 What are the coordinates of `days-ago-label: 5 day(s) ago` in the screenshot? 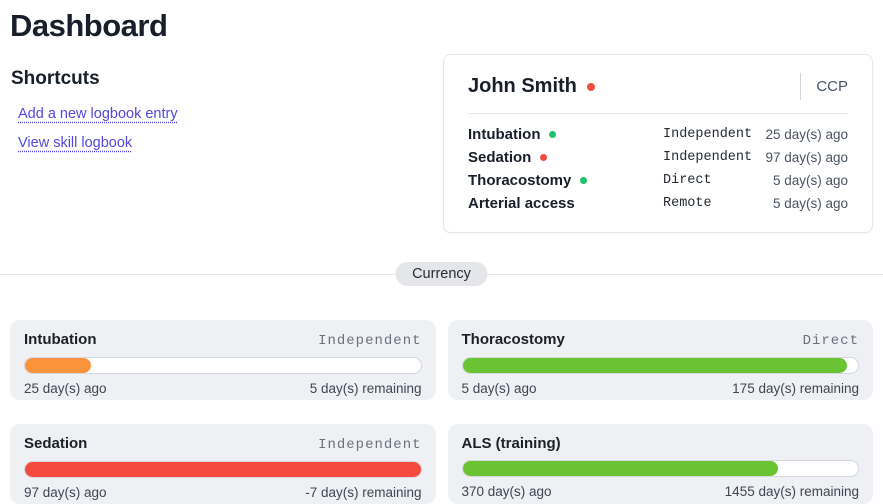 It's located at (499, 388).